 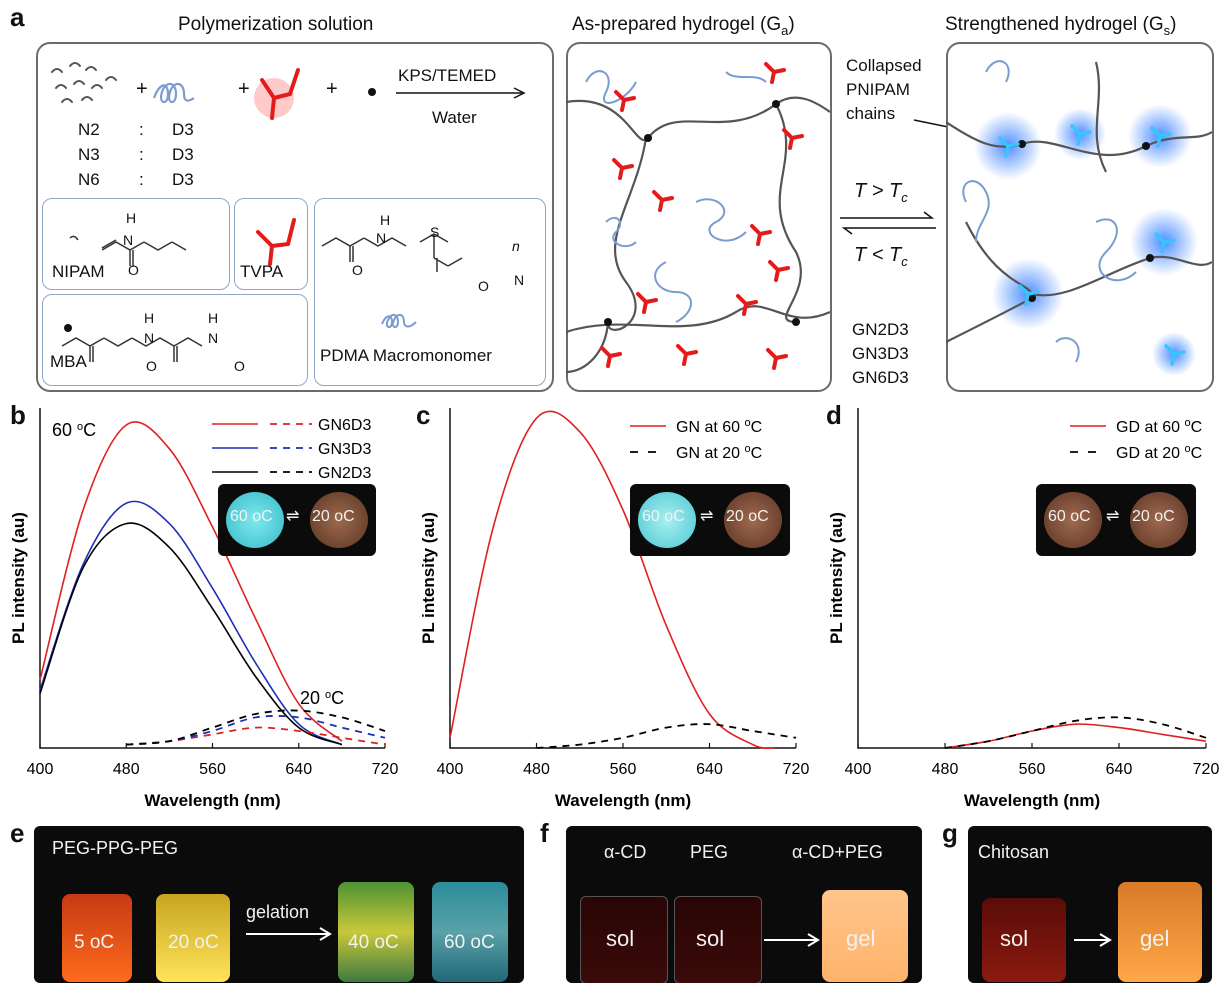 What do you see at coordinates (151, 366) in the screenshot?
I see `atom-o-mba-1: O` at bounding box center [151, 366].